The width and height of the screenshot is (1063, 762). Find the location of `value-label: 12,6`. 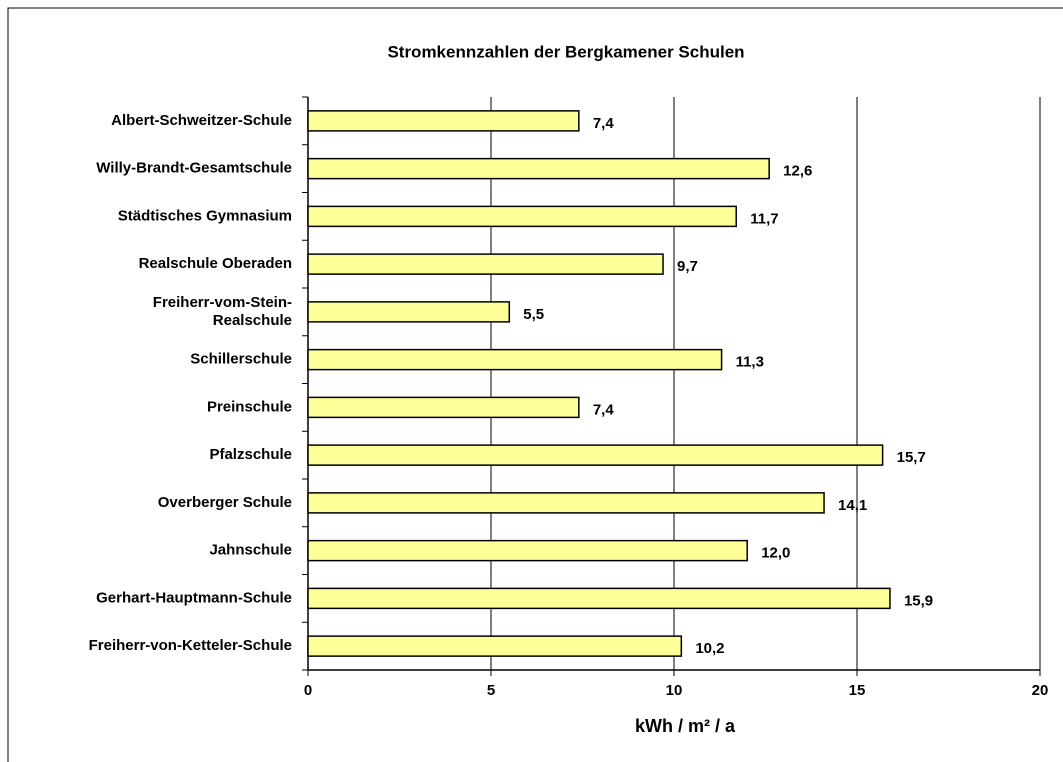

value-label: 12,6 is located at coordinates (797, 171).